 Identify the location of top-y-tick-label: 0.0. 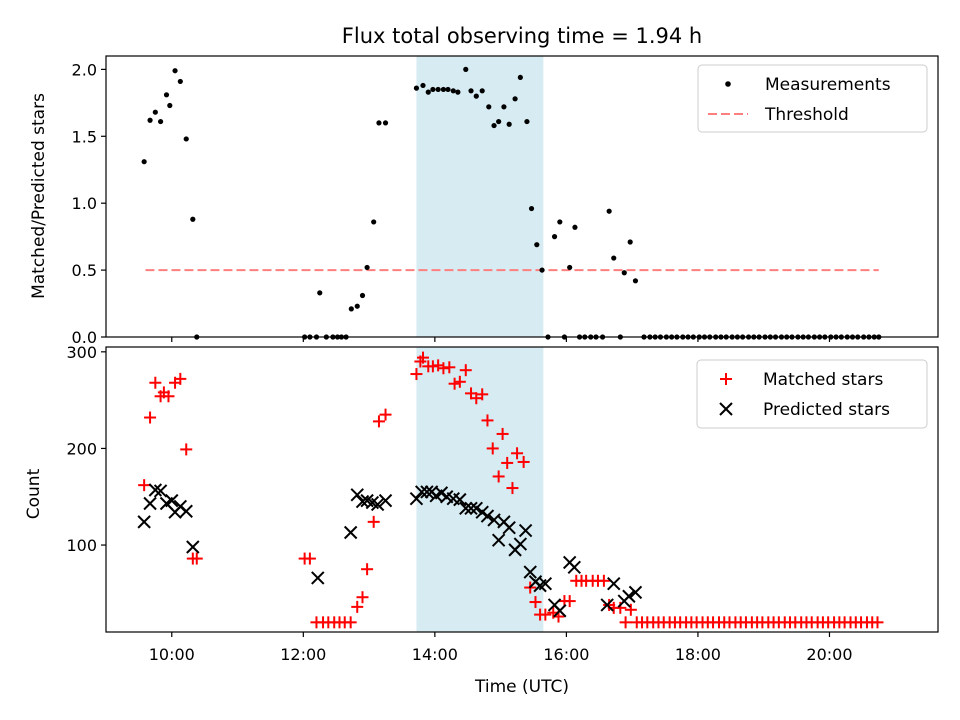
(84, 337).